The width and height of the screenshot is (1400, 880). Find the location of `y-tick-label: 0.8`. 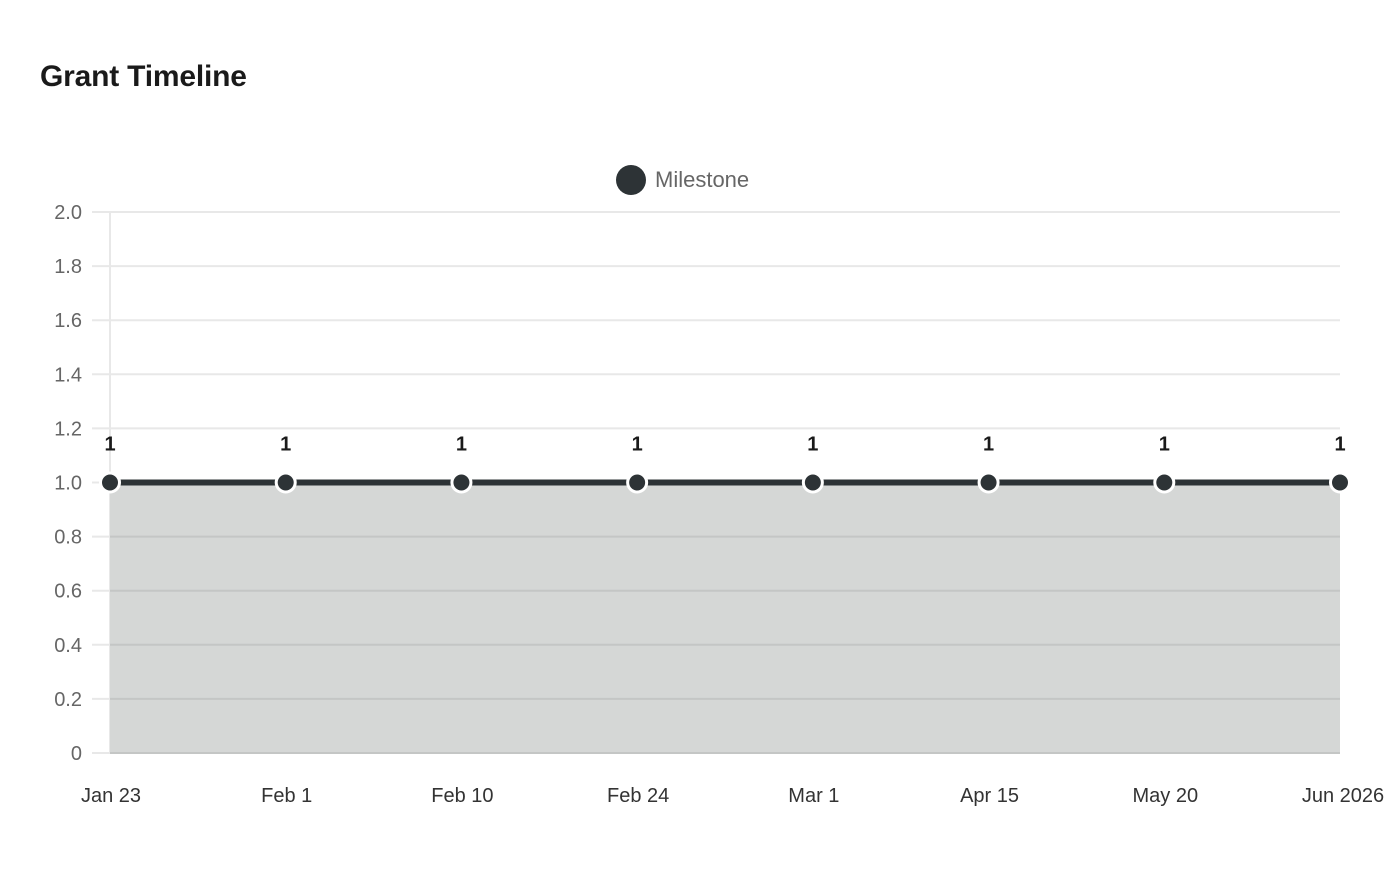

y-tick-label: 0.8 is located at coordinates (68, 538).